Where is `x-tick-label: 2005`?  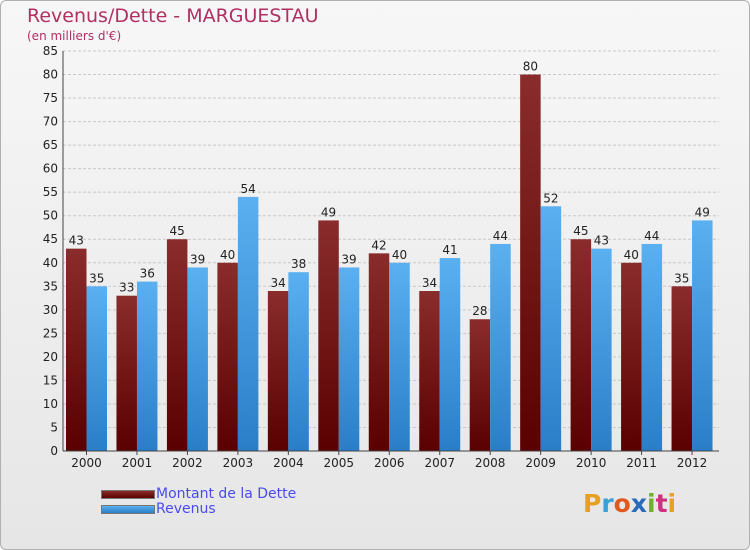
x-tick-label: 2005 is located at coordinates (339, 463).